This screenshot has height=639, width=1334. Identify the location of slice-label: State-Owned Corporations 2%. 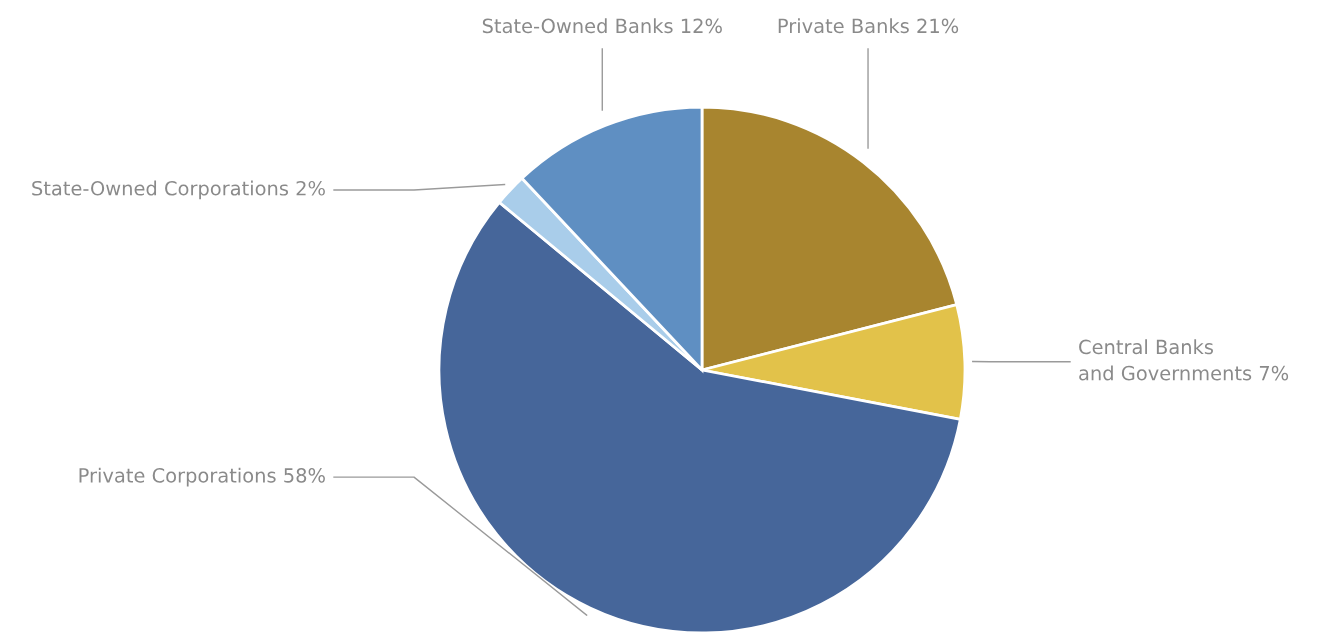
(178, 190).